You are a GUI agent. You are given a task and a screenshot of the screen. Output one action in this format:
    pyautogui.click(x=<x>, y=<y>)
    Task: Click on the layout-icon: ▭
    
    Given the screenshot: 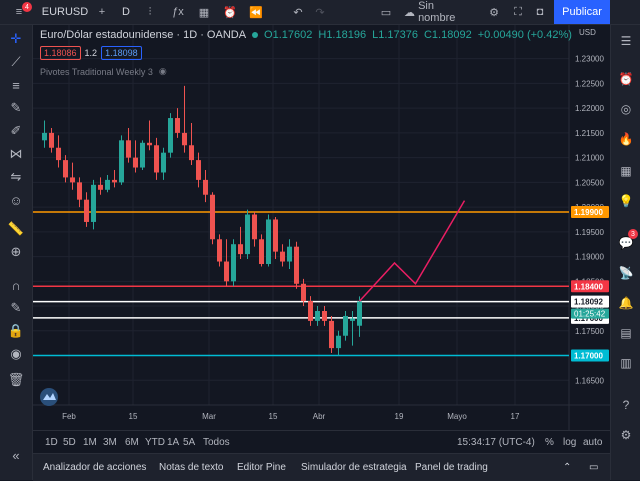 What is the action you would take?
    pyautogui.click(x=386, y=12)
    